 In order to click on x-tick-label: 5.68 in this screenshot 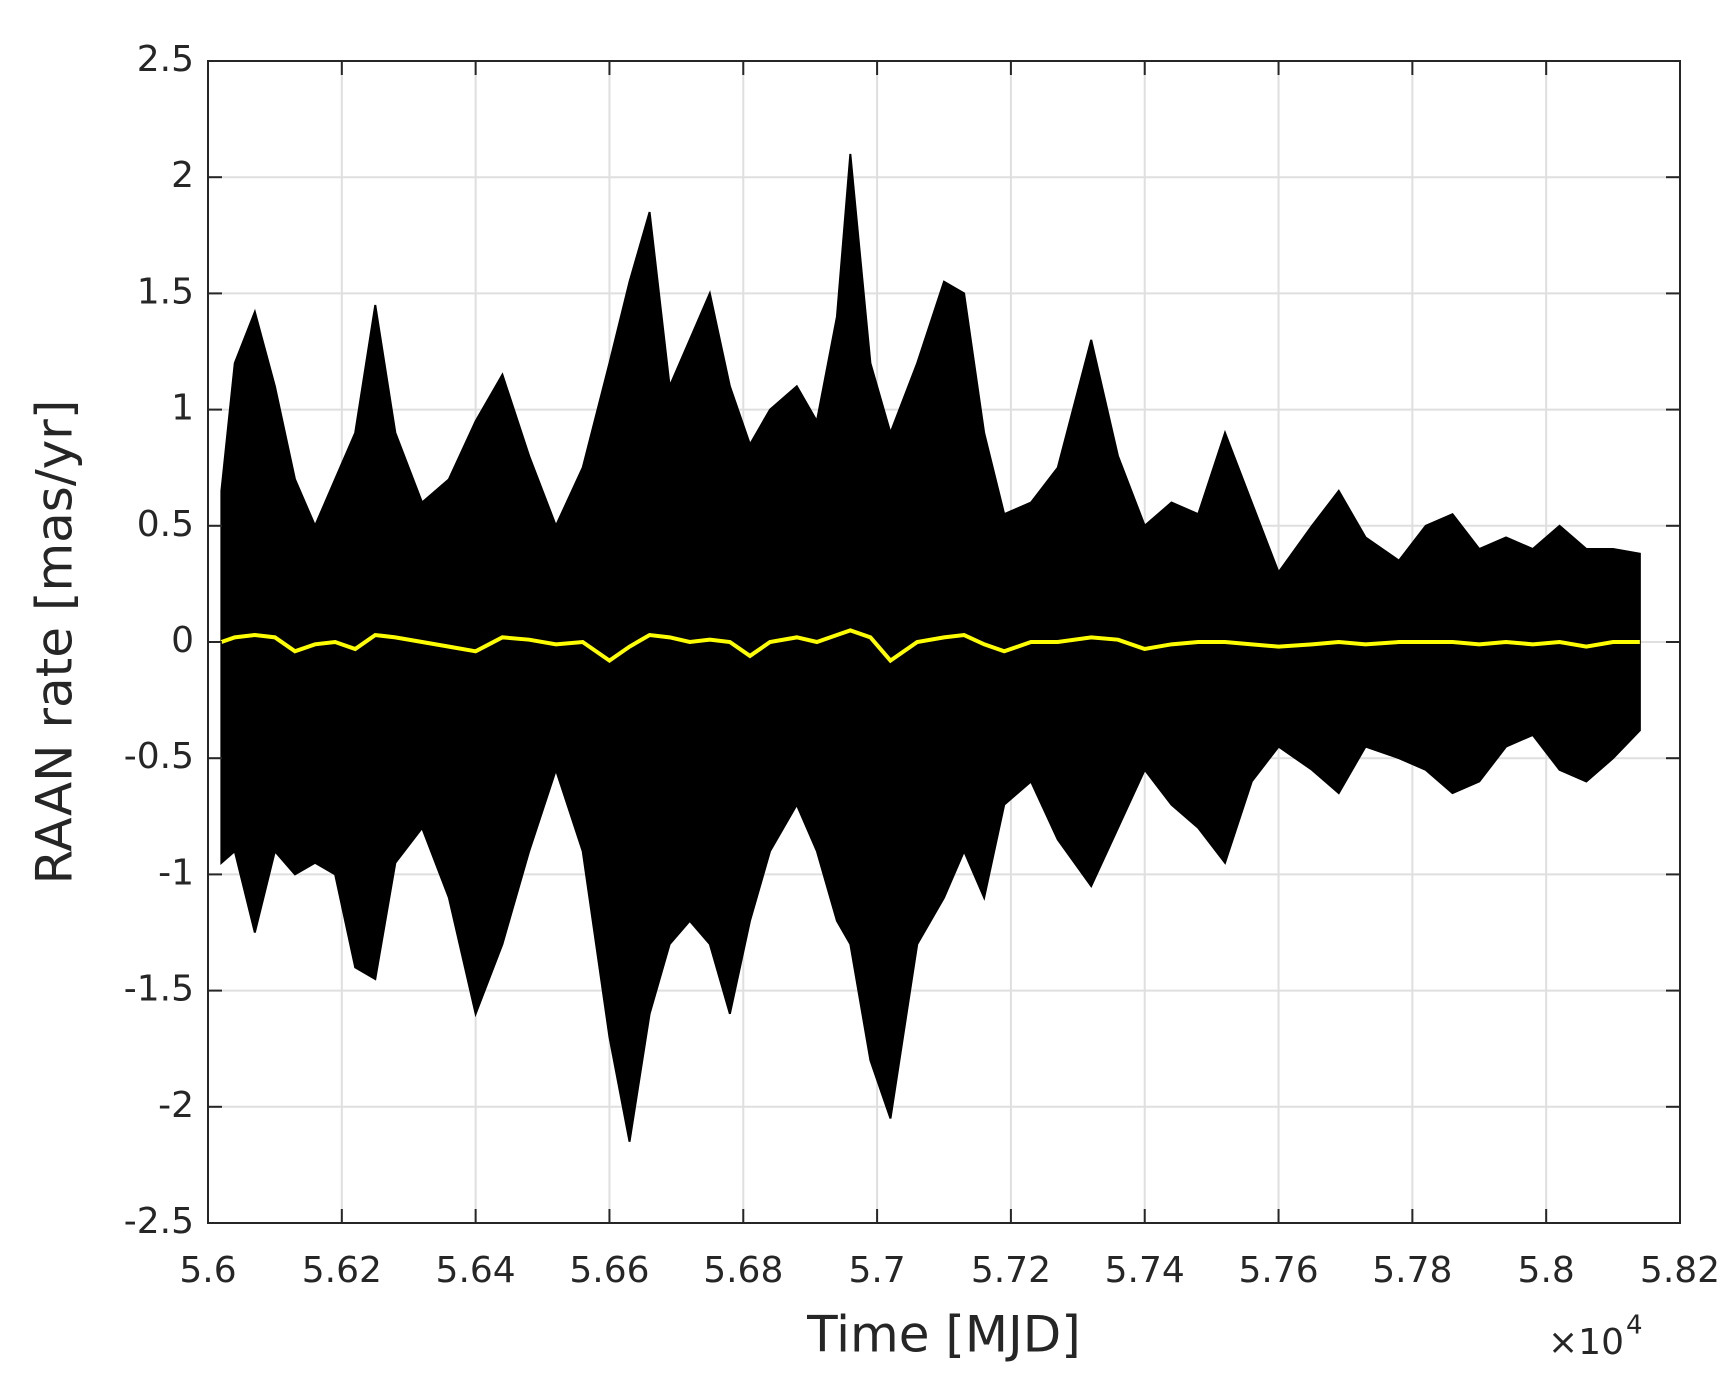, I will do `click(743, 1270)`.